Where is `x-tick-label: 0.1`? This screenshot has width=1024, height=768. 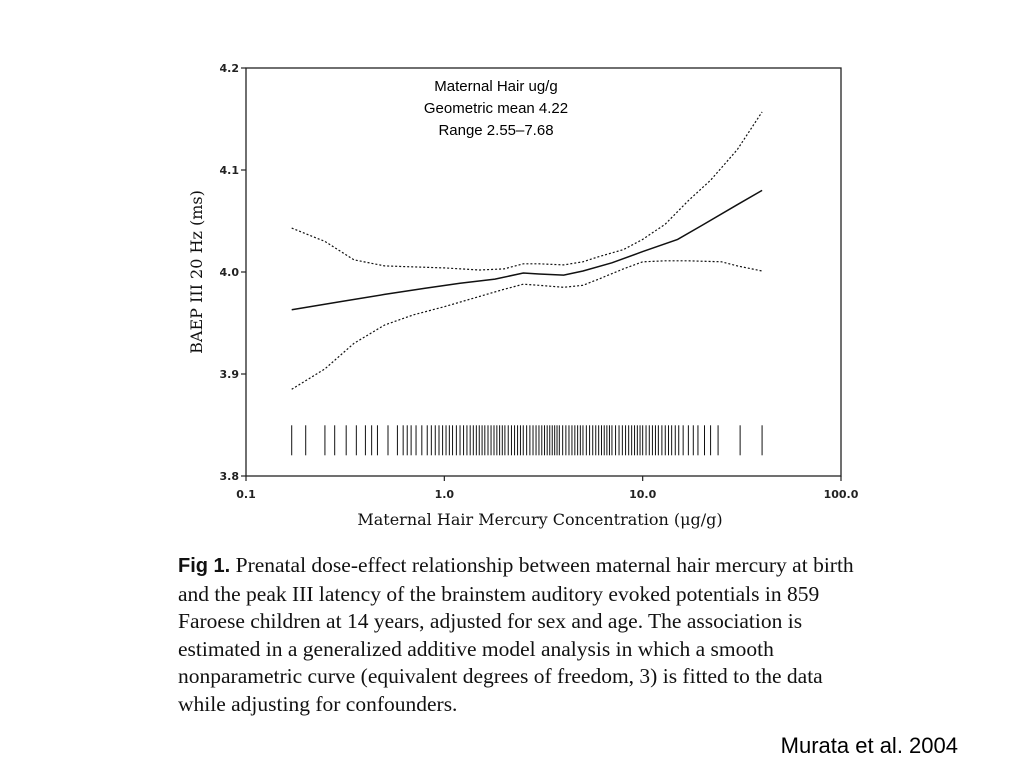
x-tick-label: 0.1 is located at coordinates (246, 494).